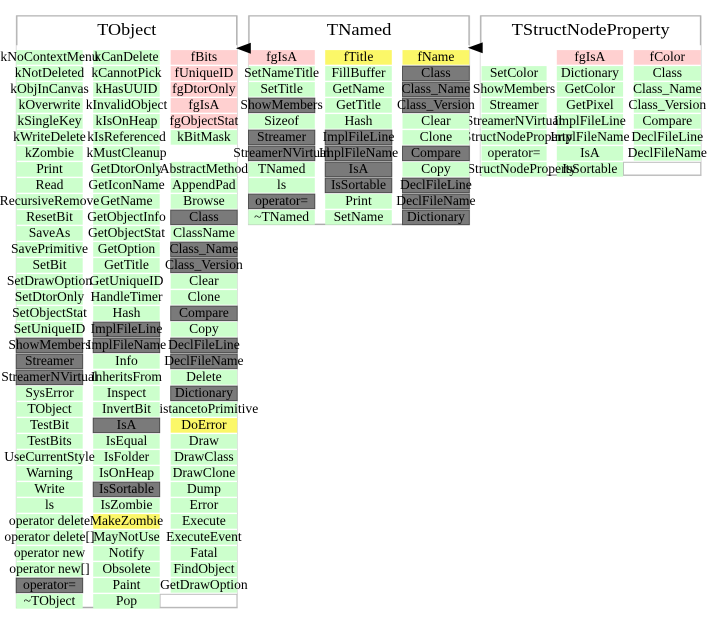 This screenshot has width=717, height=624. What do you see at coordinates (127, 120) in the screenshot?
I see `svg-text: kIsOnHeap` at bounding box center [127, 120].